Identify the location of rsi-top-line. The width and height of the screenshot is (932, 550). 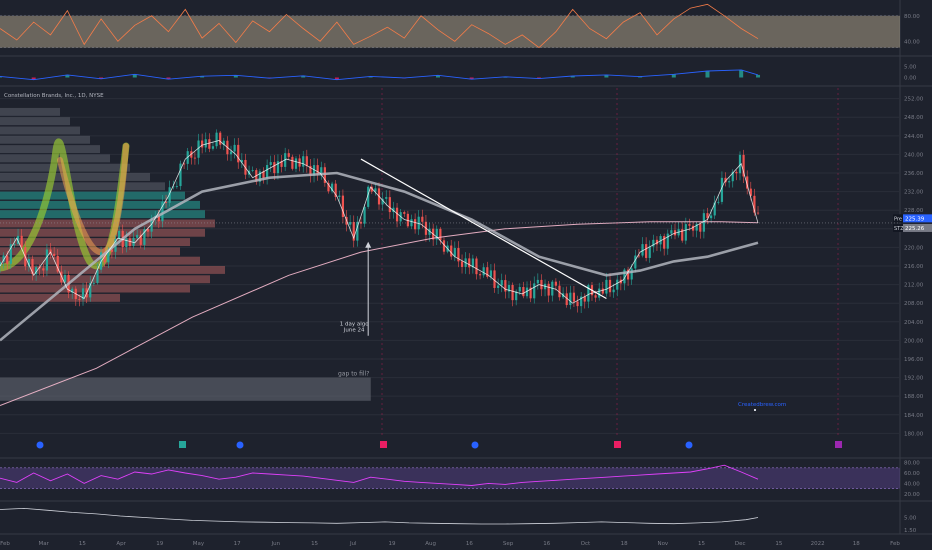
(379, 26).